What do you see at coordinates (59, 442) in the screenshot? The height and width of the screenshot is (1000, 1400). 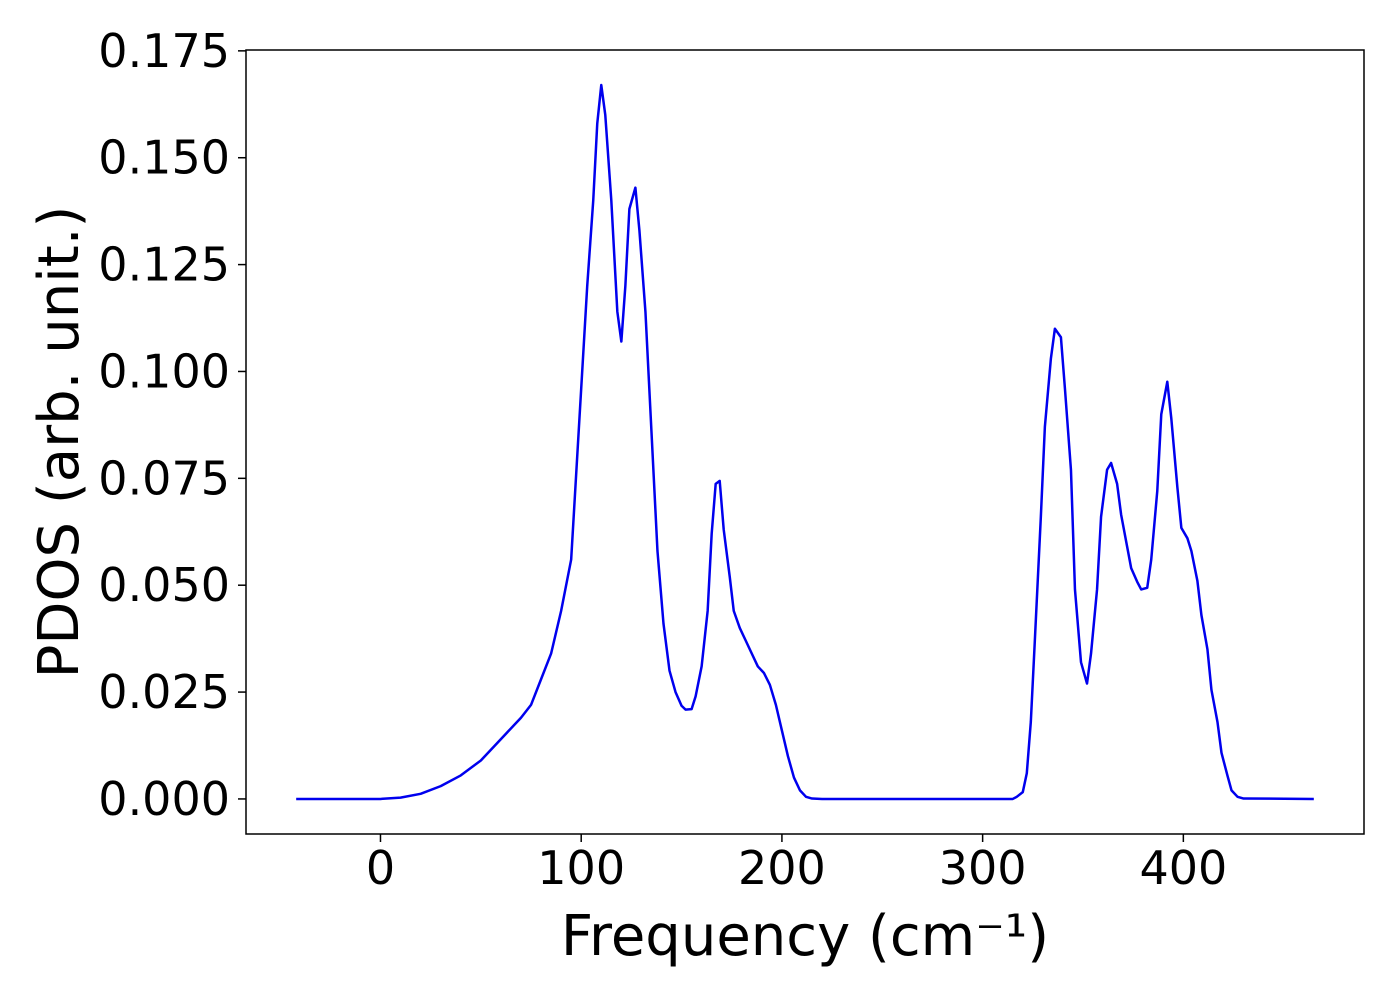 I see `y-axis-label: PDOS (arb. unit.)` at bounding box center [59, 442].